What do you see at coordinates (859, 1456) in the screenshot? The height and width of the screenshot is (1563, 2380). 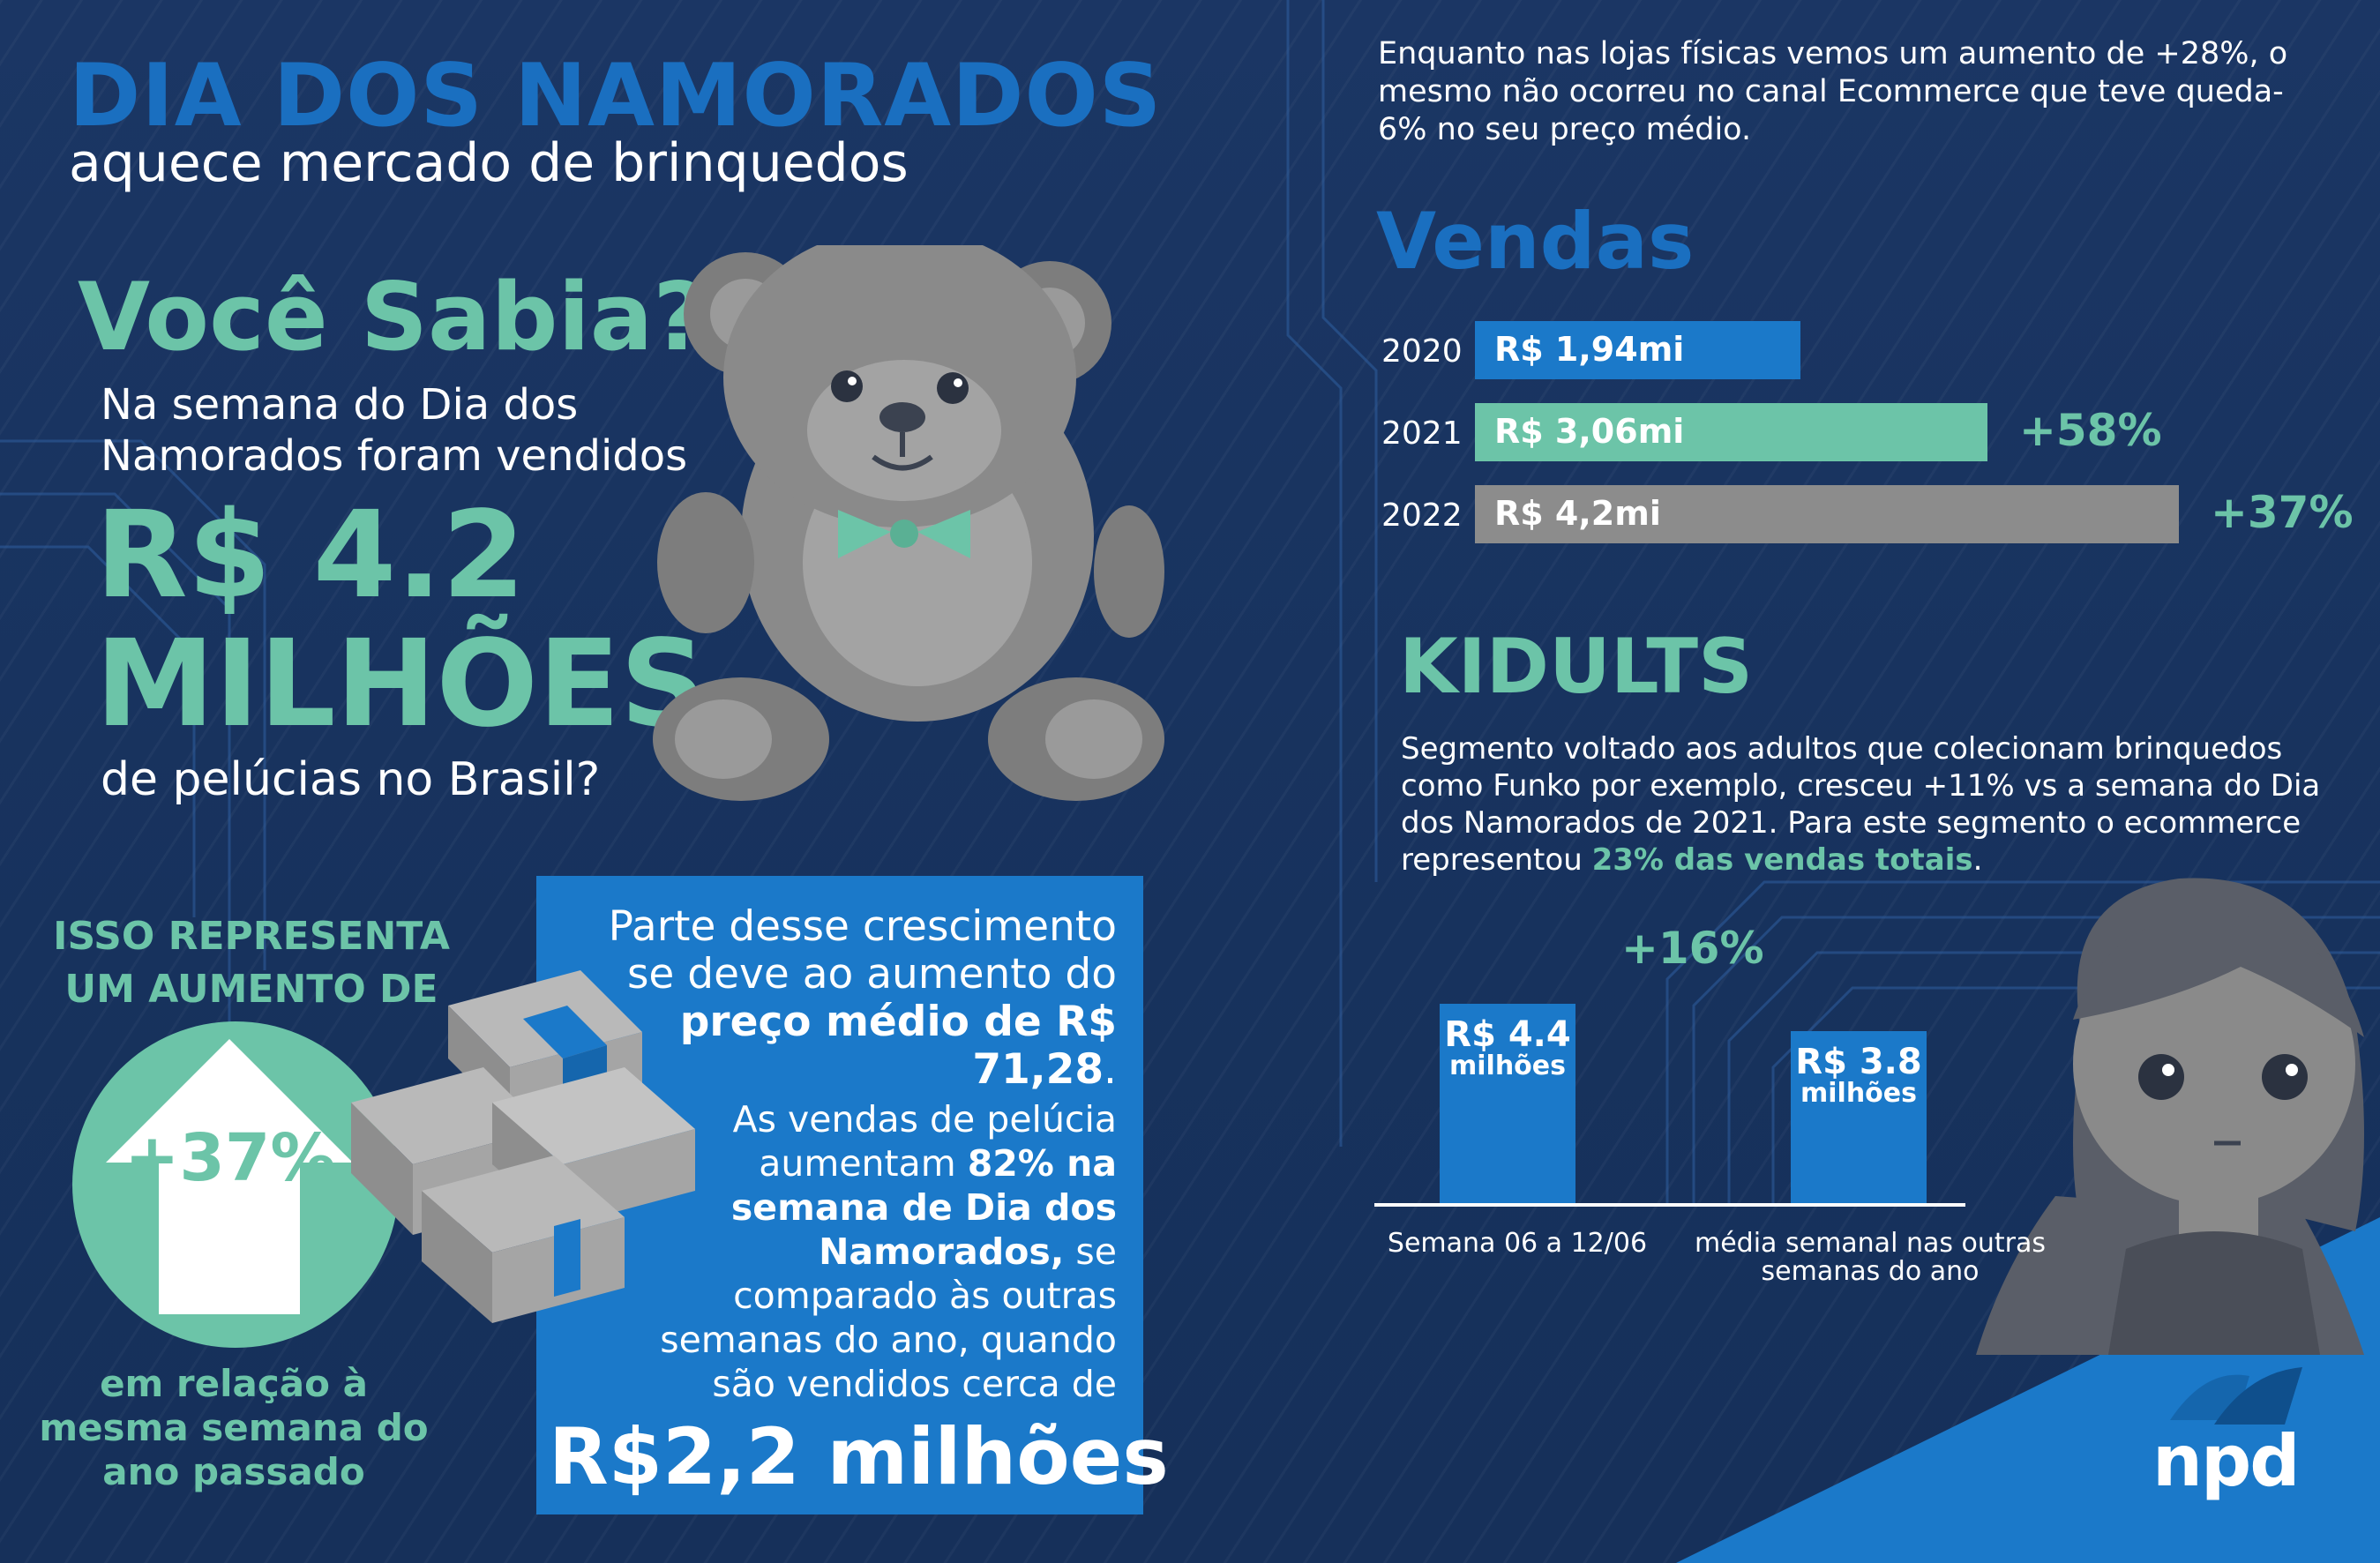 I see `info-box-big-value: R$2,2 milhões` at bounding box center [859, 1456].